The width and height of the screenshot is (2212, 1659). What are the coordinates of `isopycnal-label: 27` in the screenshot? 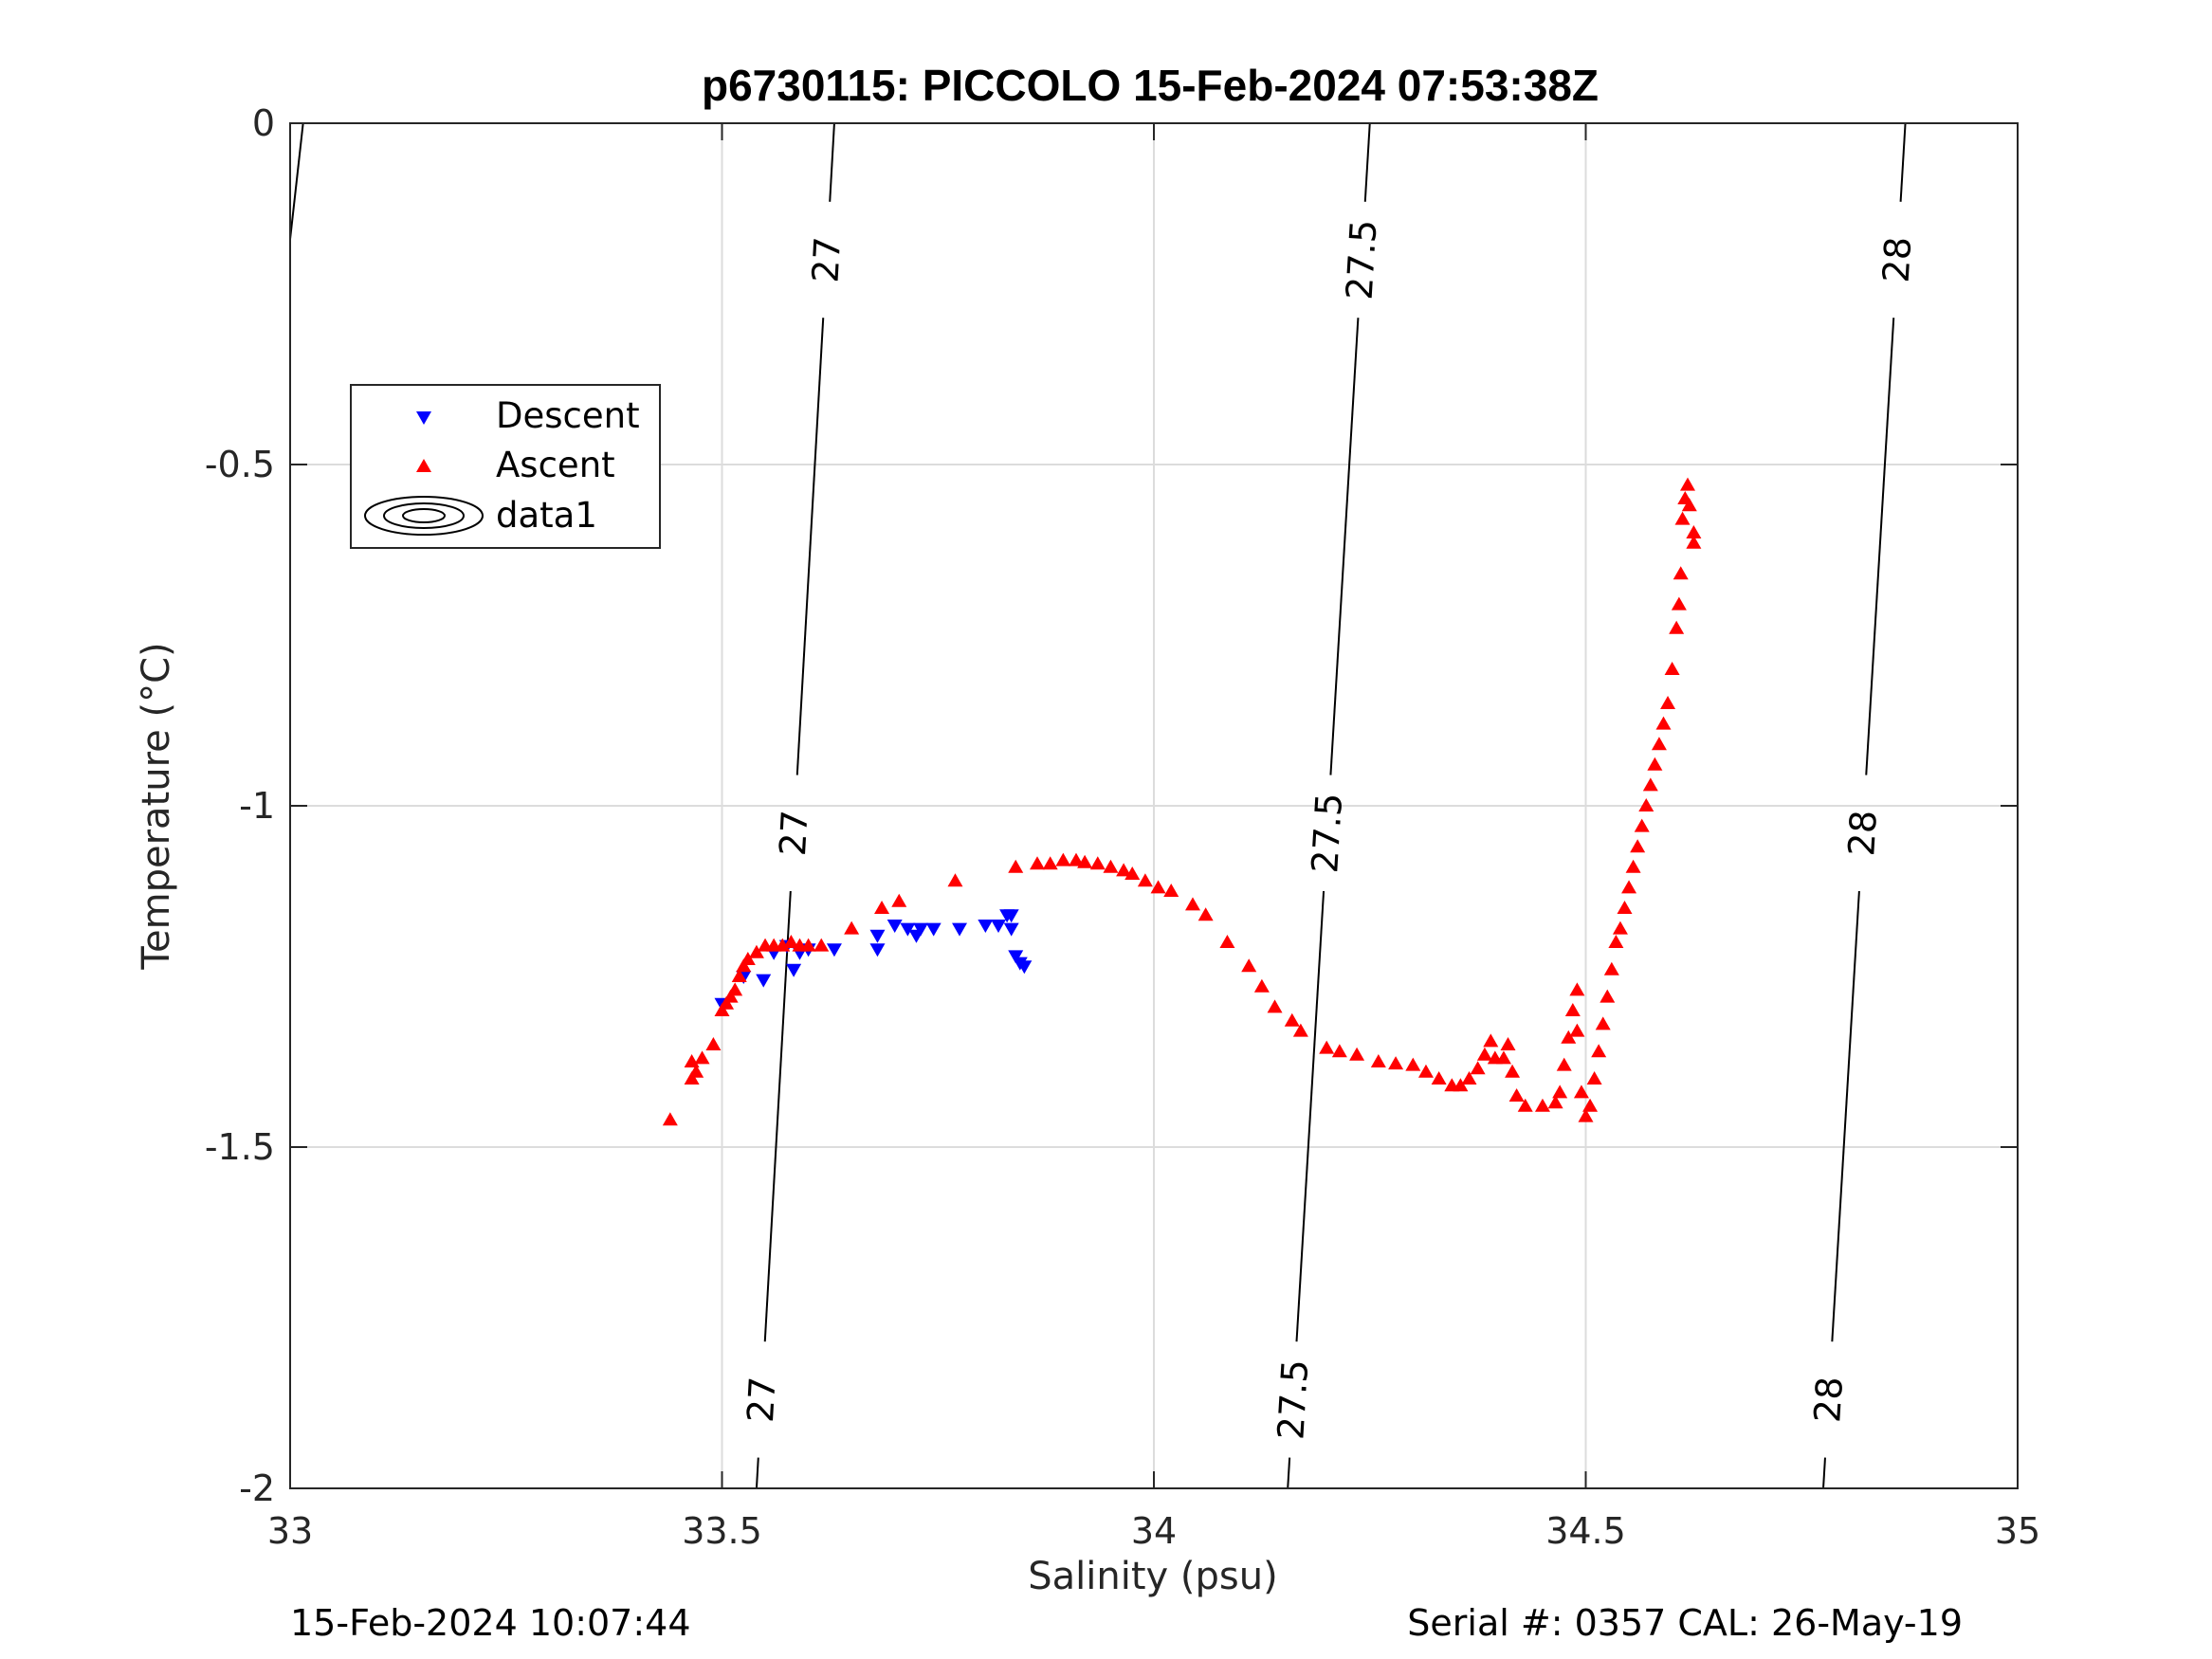 It's located at (794, 833).